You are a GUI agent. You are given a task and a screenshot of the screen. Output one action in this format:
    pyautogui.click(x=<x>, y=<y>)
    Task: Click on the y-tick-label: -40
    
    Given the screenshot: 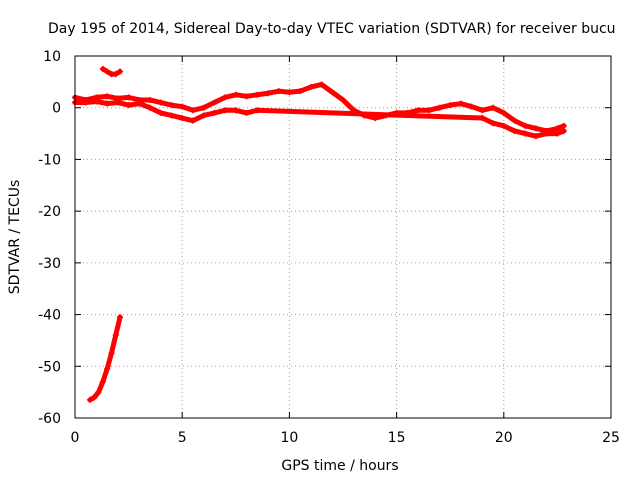 What is the action you would take?
    pyautogui.click(x=49, y=316)
    